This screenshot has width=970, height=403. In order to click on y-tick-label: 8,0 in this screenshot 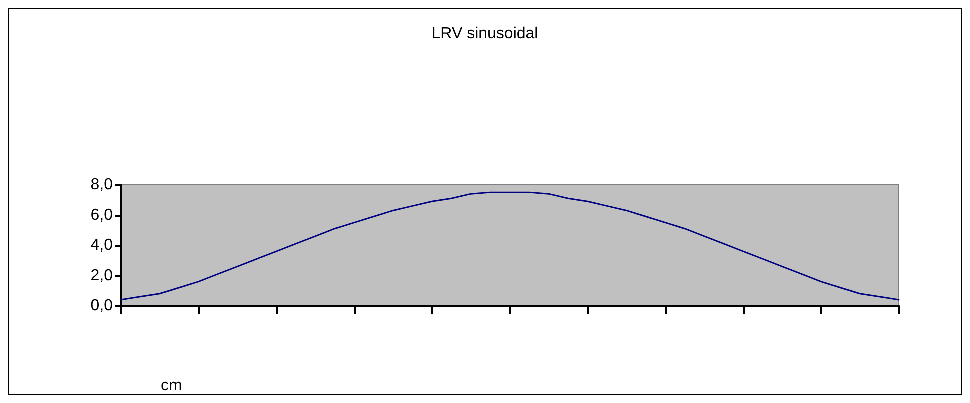, I will do `click(102, 185)`.